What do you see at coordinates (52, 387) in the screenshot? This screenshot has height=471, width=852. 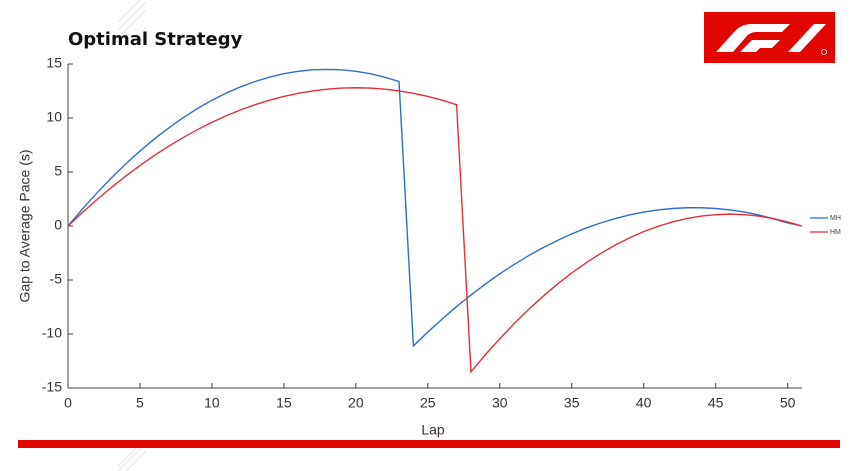 I see `y-tick-label: -15` at bounding box center [52, 387].